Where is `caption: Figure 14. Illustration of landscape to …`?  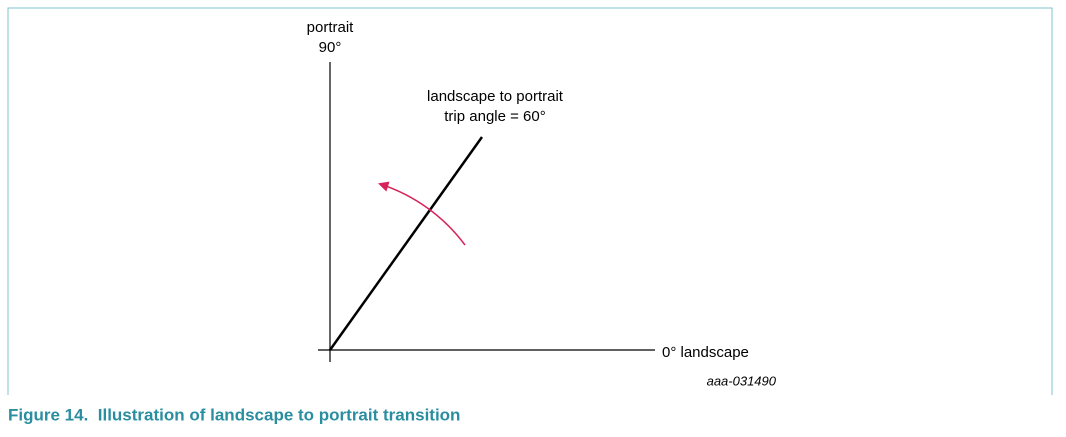 caption: Figure 14. Illustration of landscape to … is located at coordinates (234, 414).